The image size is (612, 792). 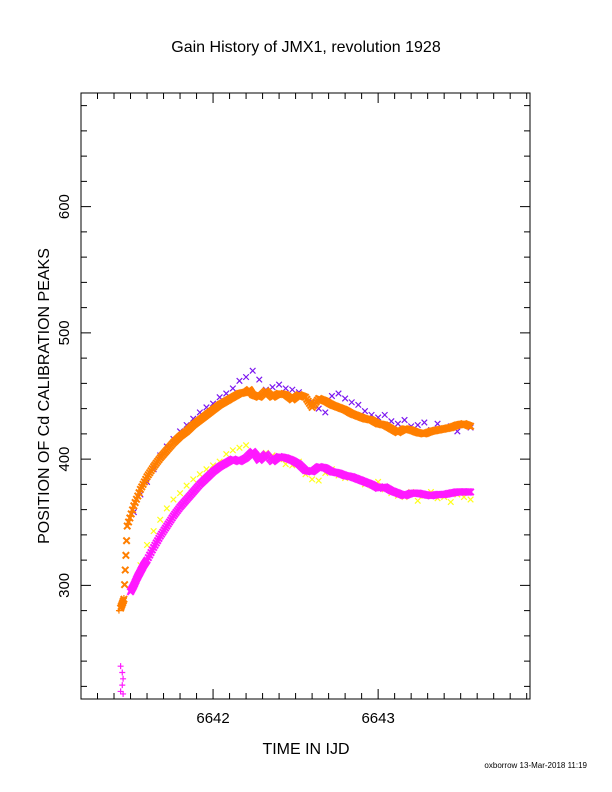 I want to click on x-axis-label: TIME IN IJD, so click(x=305, y=749).